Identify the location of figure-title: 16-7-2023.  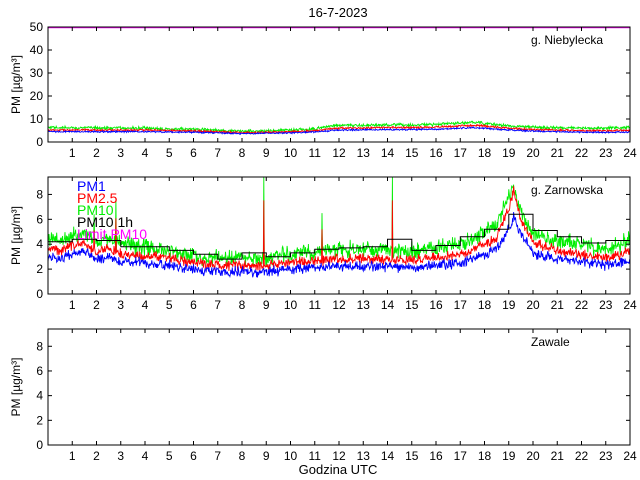
(337, 12).